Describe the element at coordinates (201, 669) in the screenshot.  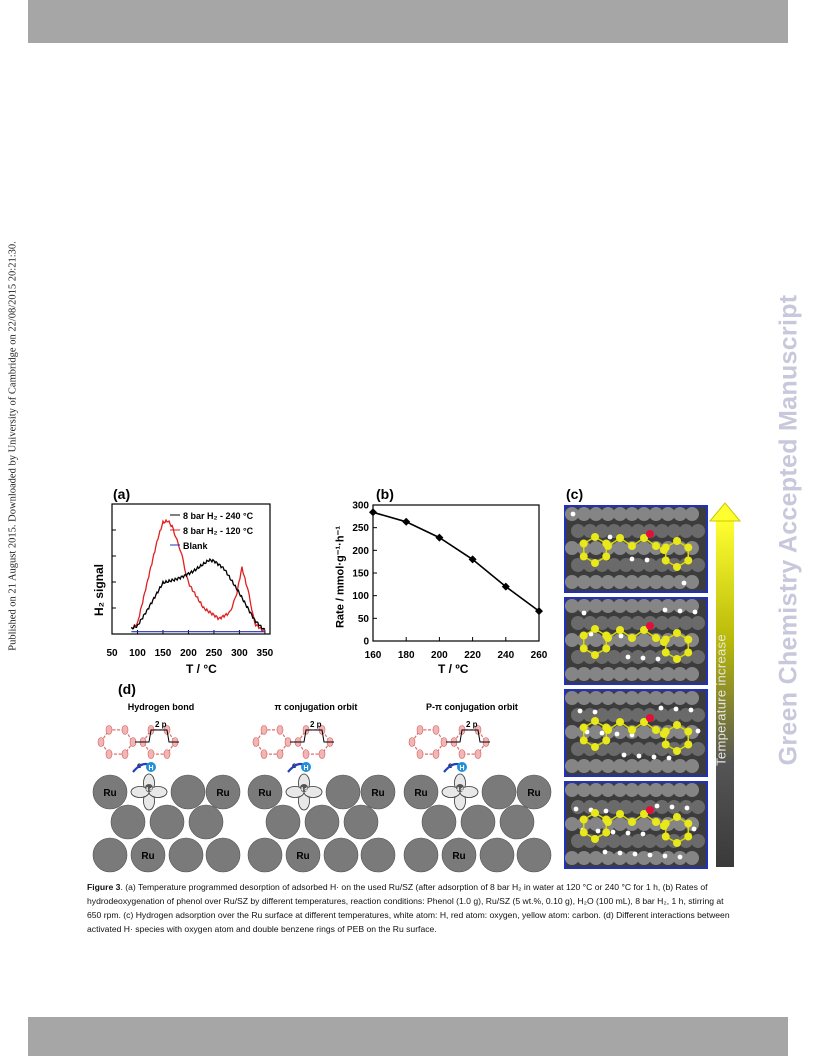
I see `chart-a-xlabel: T / °C` at that location.